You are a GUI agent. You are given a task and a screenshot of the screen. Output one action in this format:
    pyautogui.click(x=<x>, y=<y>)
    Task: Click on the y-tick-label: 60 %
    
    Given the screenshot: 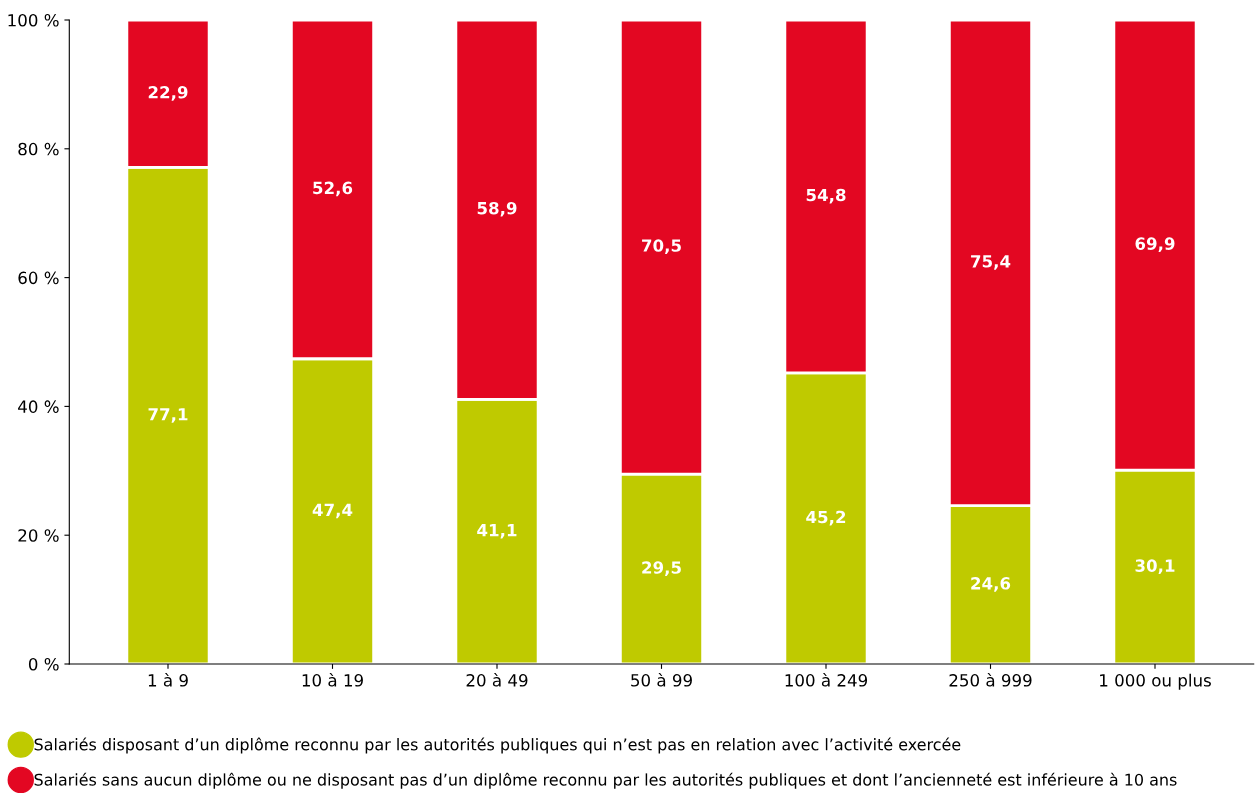 What is the action you would take?
    pyautogui.click(x=38, y=278)
    